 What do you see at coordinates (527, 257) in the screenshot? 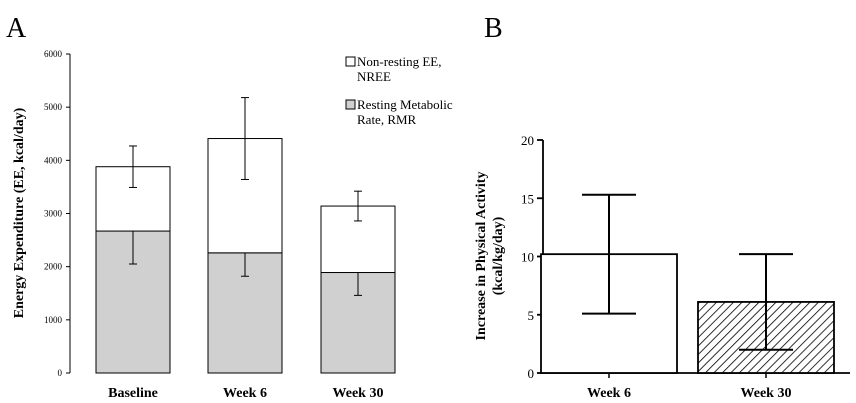
I see `panel-b-y-tick-label: 10` at bounding box center [527, 257].